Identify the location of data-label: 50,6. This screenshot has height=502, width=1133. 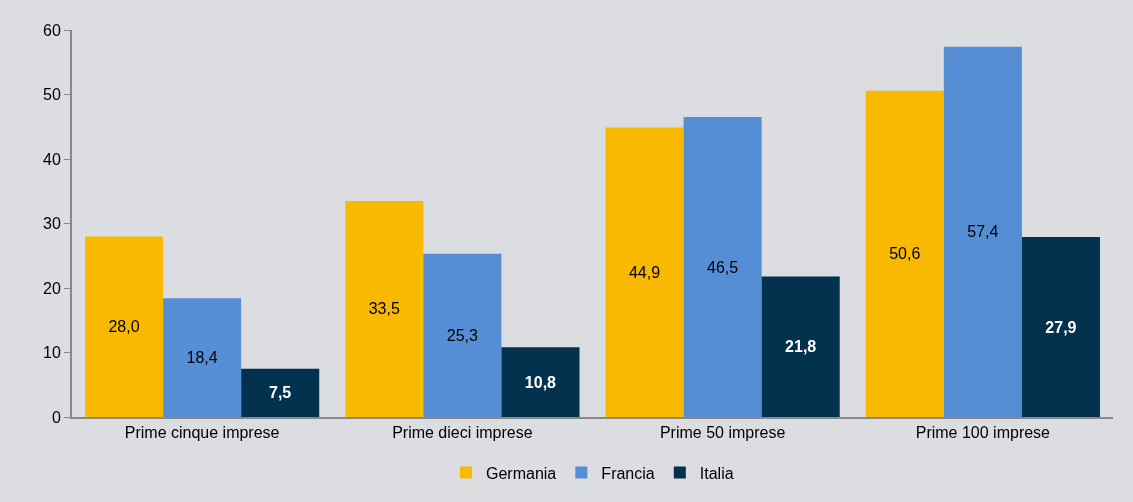
(905, 254).